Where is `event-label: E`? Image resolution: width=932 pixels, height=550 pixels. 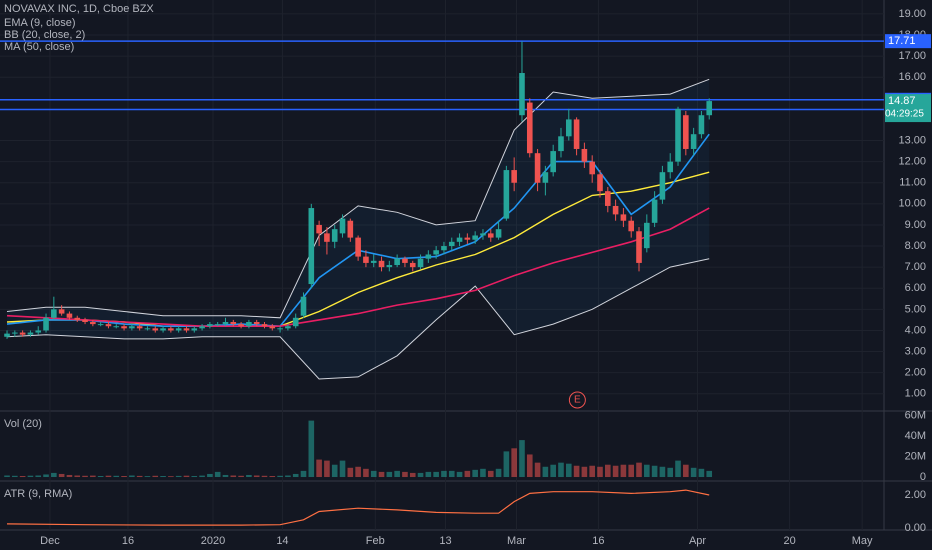
event-label: E is located at coordinates (577, 400).